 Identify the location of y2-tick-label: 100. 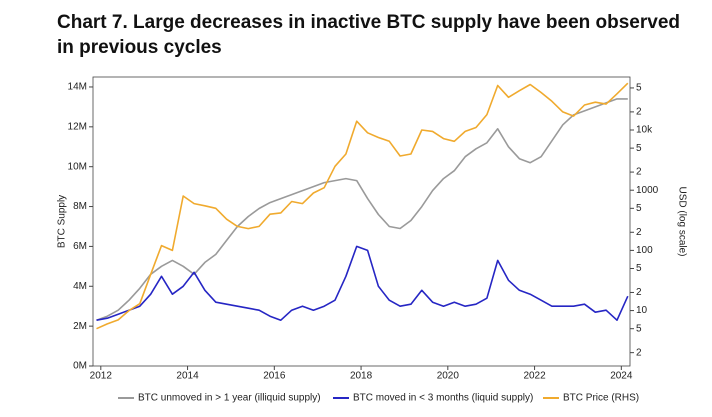
(644, 250).